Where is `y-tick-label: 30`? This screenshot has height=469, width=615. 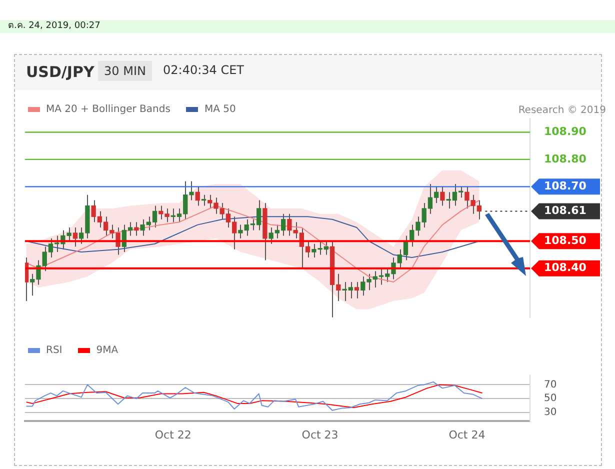
y-tick-label: 30 is located at coordinates (550, 412).